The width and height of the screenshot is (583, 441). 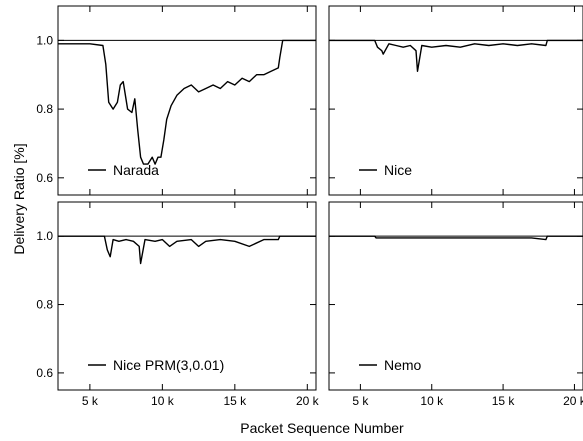 I want to click on legend-label: Narada, so click(x=136, y=170).